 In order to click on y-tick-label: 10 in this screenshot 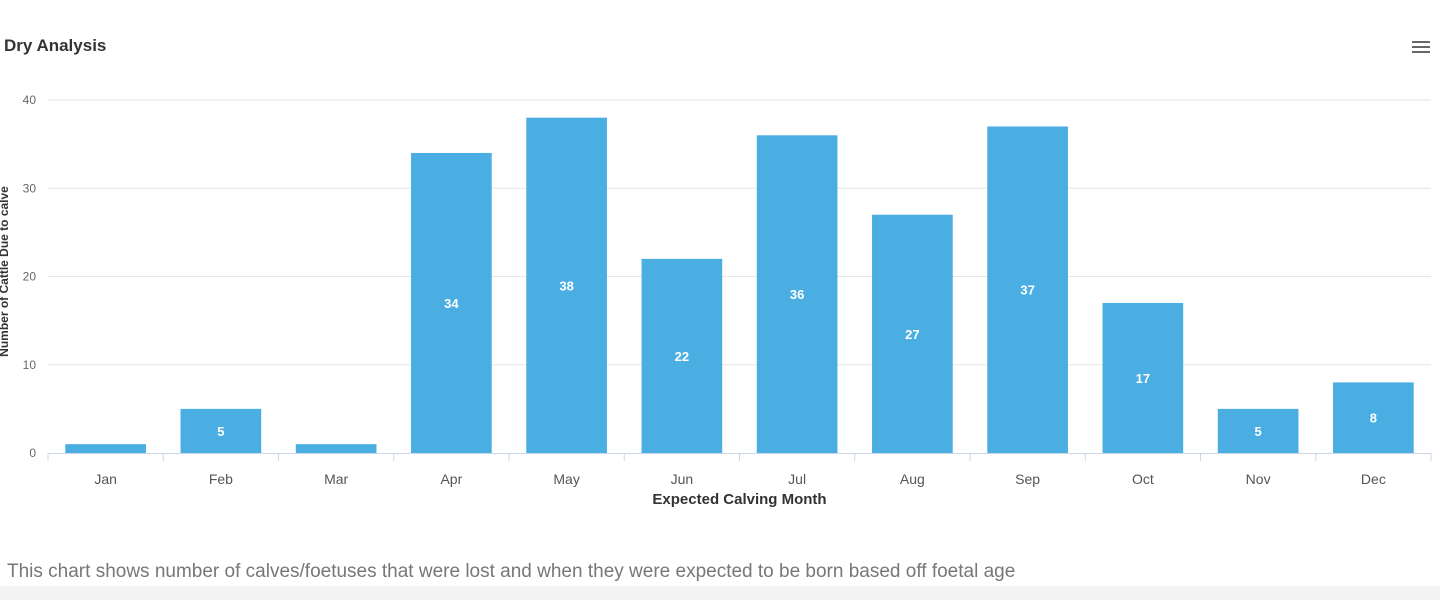, I will do `click(30, 365)`.